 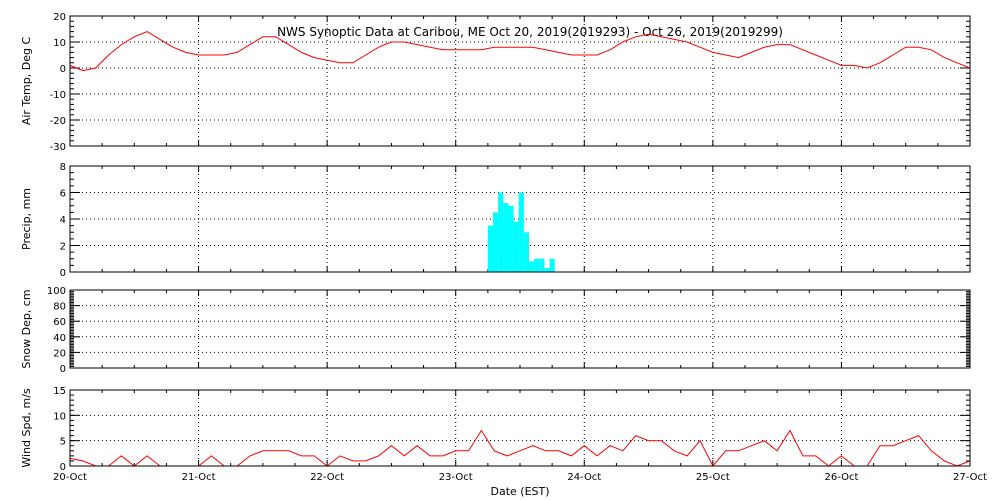 What do you see at coordinates (63, 442) in the screenshot?
I see `y-tick-label: 5` at bounding box center [63, 442].